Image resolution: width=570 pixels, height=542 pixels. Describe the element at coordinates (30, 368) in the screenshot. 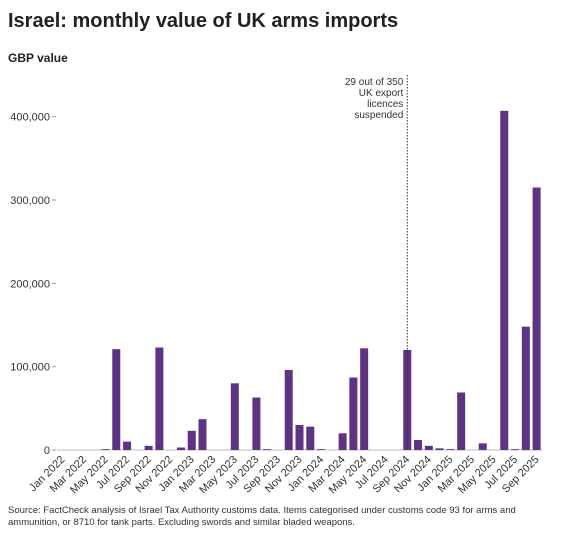

I see `y-tick-label: 100,000` at that location.